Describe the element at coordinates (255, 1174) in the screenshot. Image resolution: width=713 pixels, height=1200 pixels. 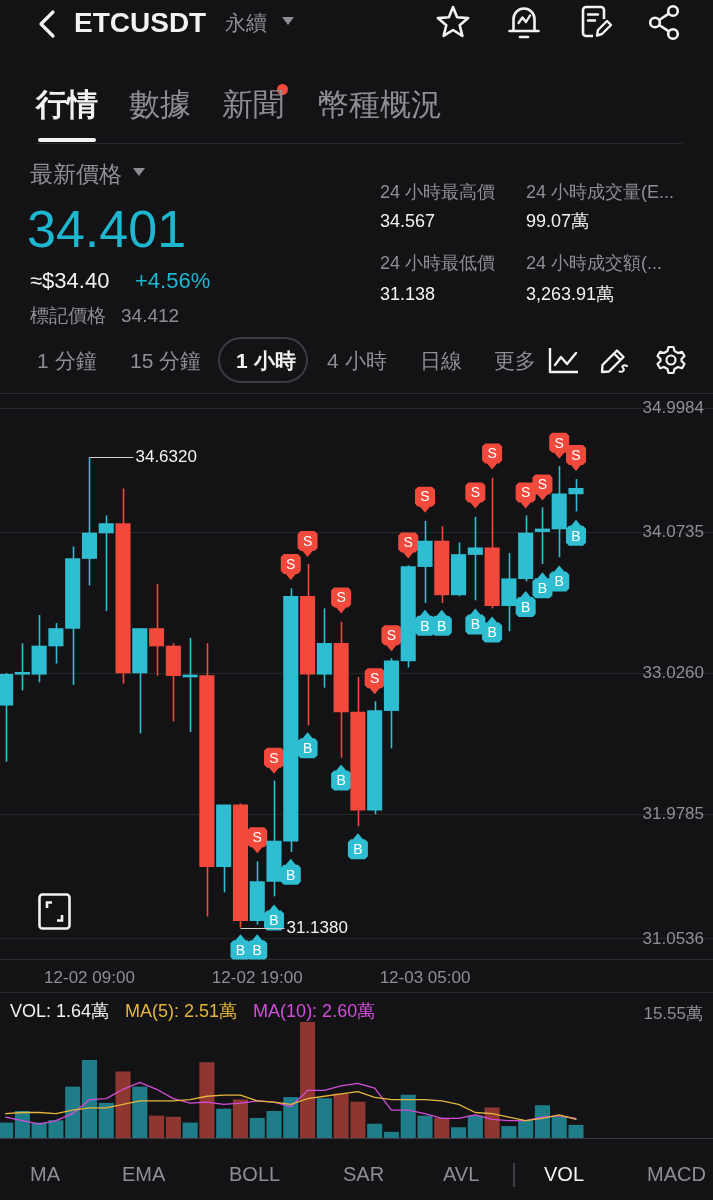
I see `text: BOLL` at that location.